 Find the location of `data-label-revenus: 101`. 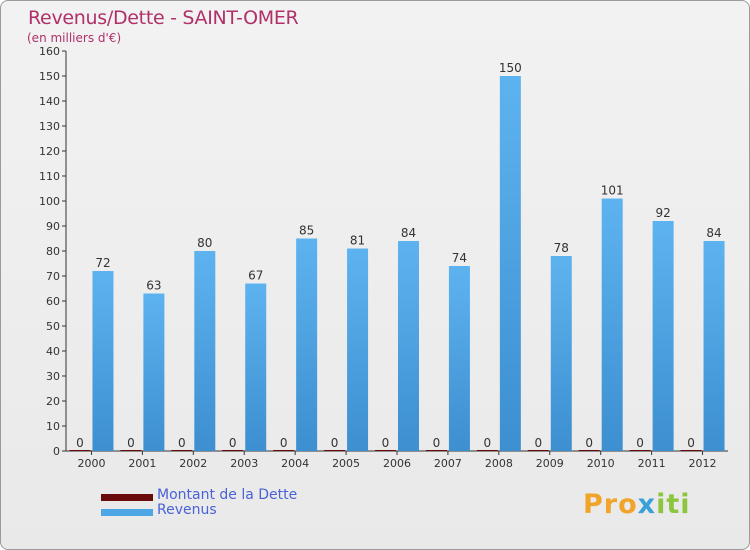

data-label-revenus: 101 is located at coordinates (612, 191).